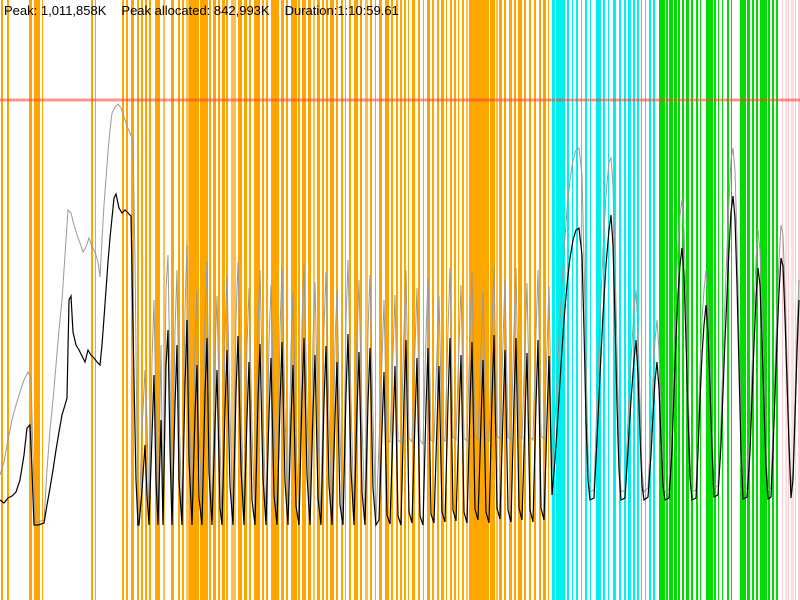 This screenshot has height=600, width=800. Describe the element at coordinates (55, 10) in the screenshot. I see `peak-stat: Peak: 1,011,858K` at that location.